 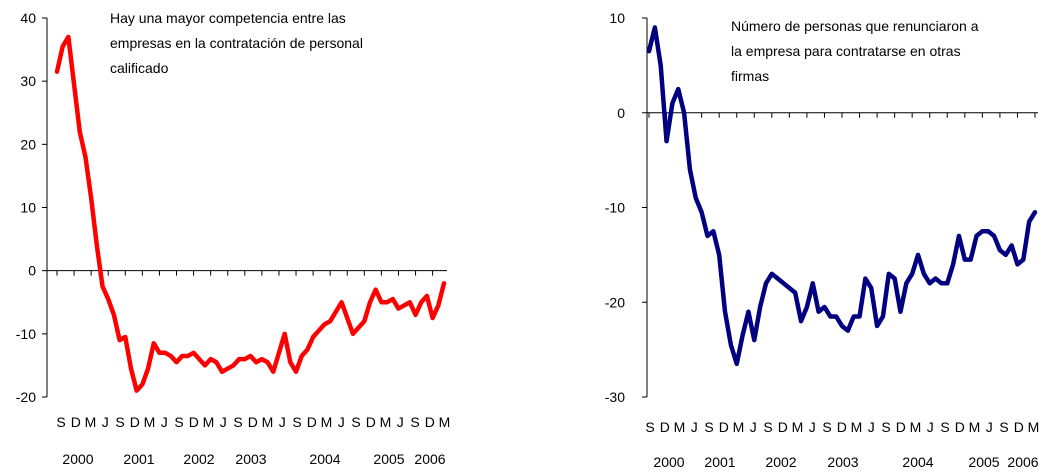 What do you see at coordinates (32, 271) in the screenshot?
I see `y-tick-label: 0` at bounding box center [32, 271].